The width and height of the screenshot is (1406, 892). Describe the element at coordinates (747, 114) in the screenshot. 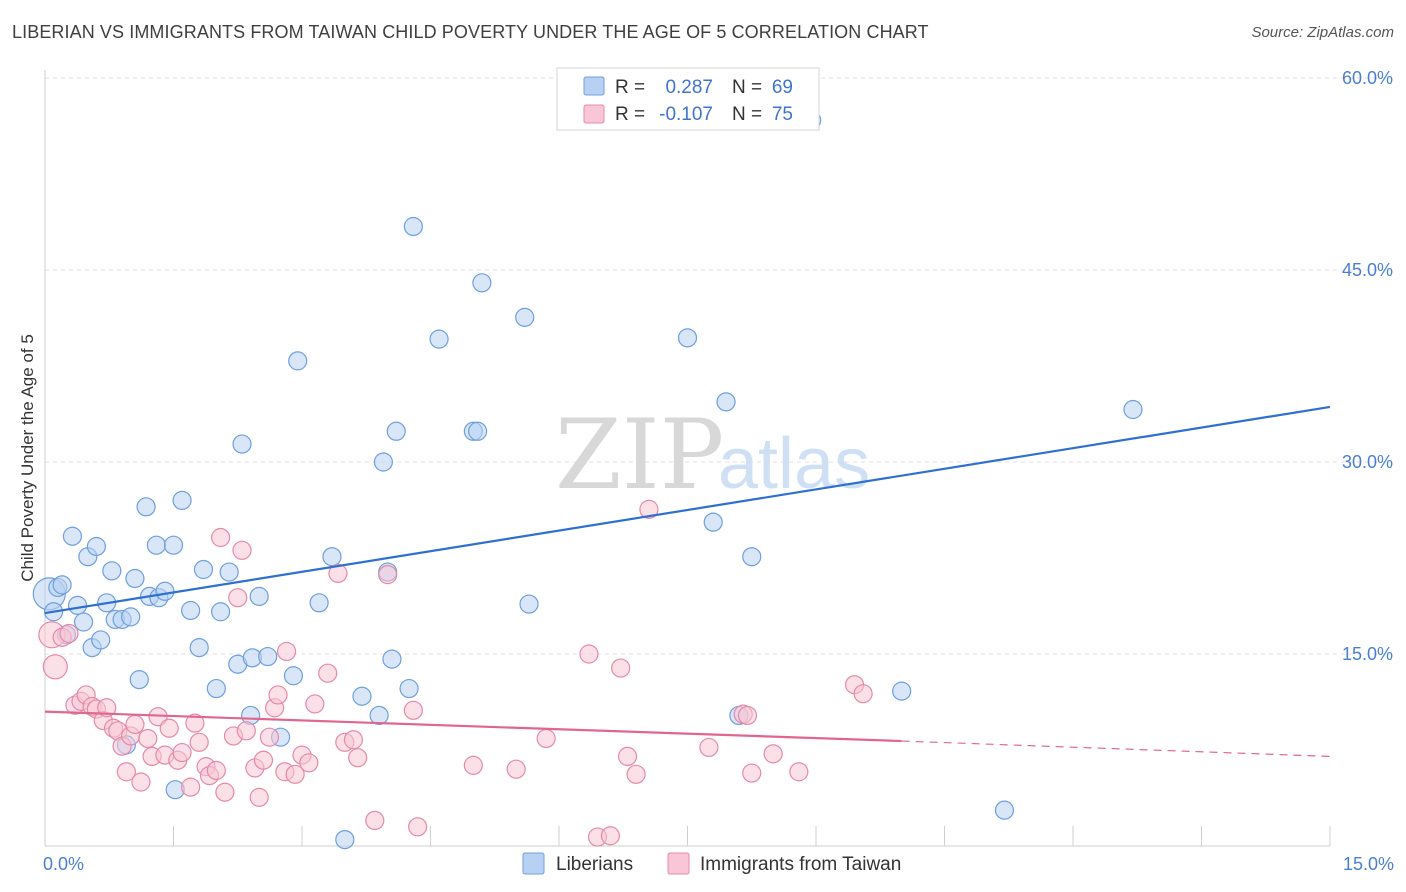

I see `legend-n-label-taiwan: N =` at that location.